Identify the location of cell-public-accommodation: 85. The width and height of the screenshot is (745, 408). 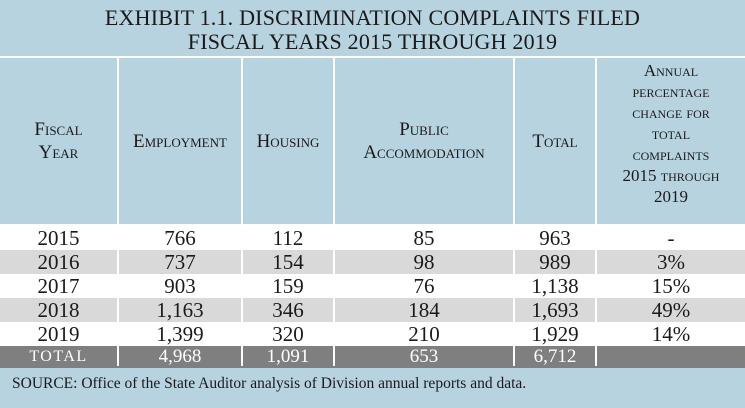
(424, 238).